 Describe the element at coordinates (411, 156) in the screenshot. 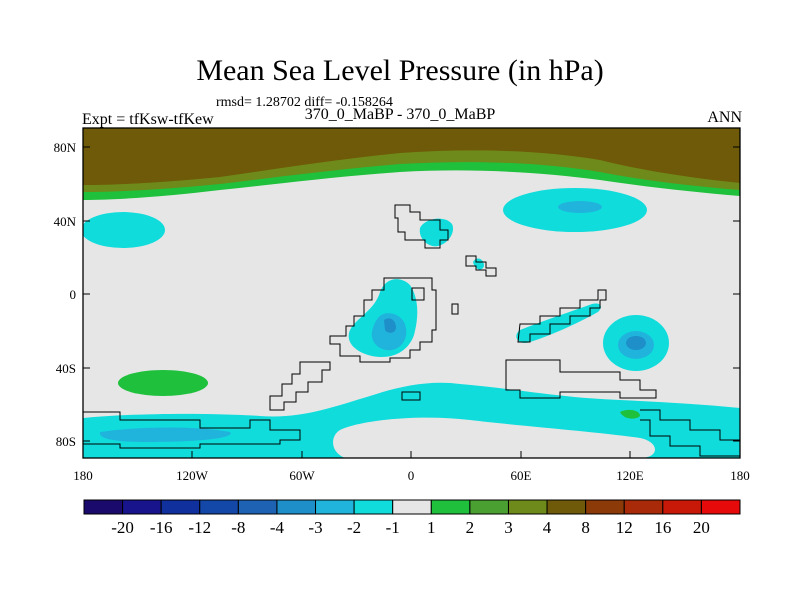

I see `north-band-dark` at that location.